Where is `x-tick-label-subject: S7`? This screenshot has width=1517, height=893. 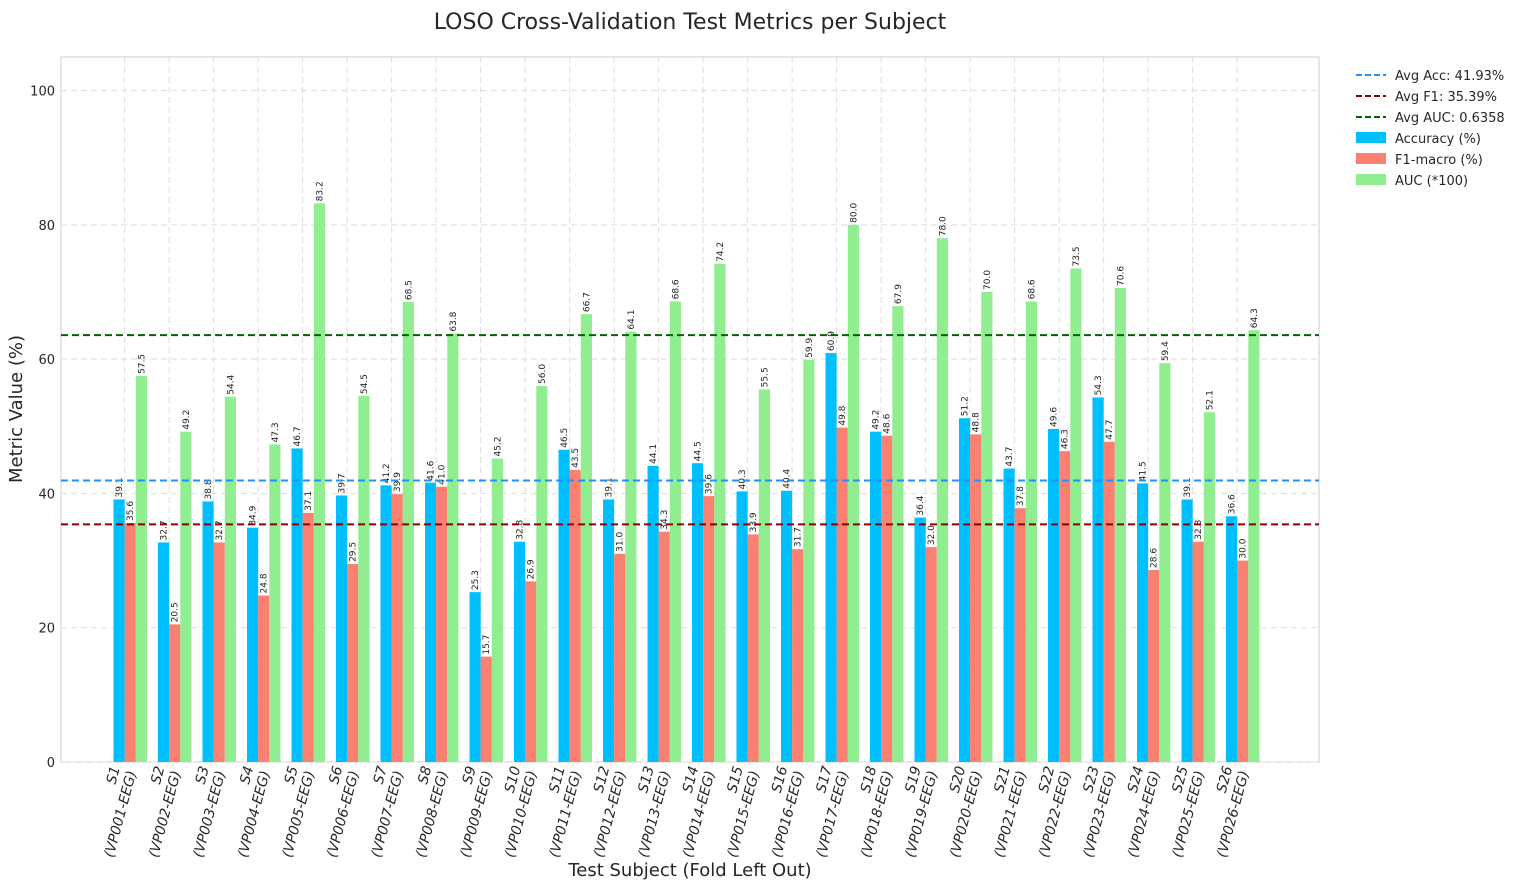 x-tick-label-subject: S7 is located at coordinates (381, 774).